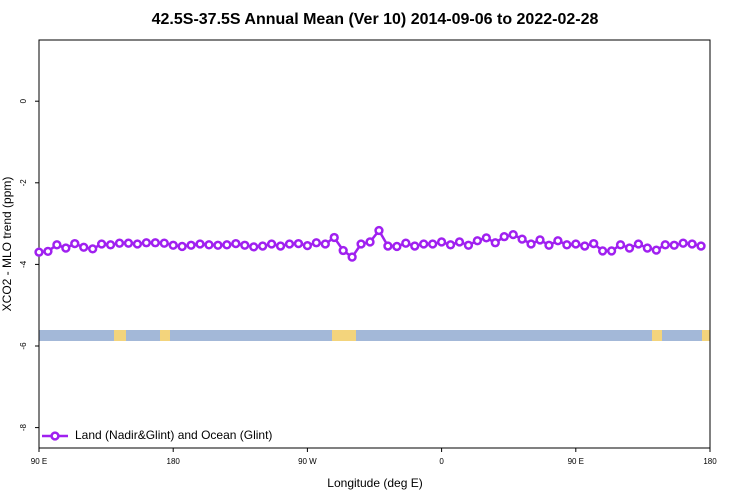 Image resolution: width=750 pixels, height=500 pixels. I want to click on ocean-band, so click(374, 335).